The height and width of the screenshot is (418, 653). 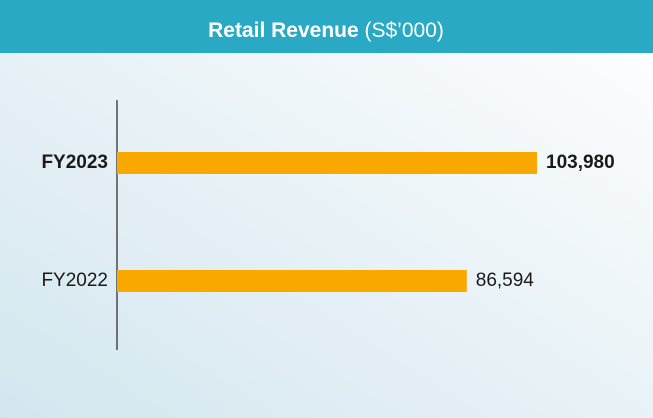 What do you see at coordinates (505, 280) in the screenshot?
I see `value-label: 86,594` at bounding box center [505, 280].